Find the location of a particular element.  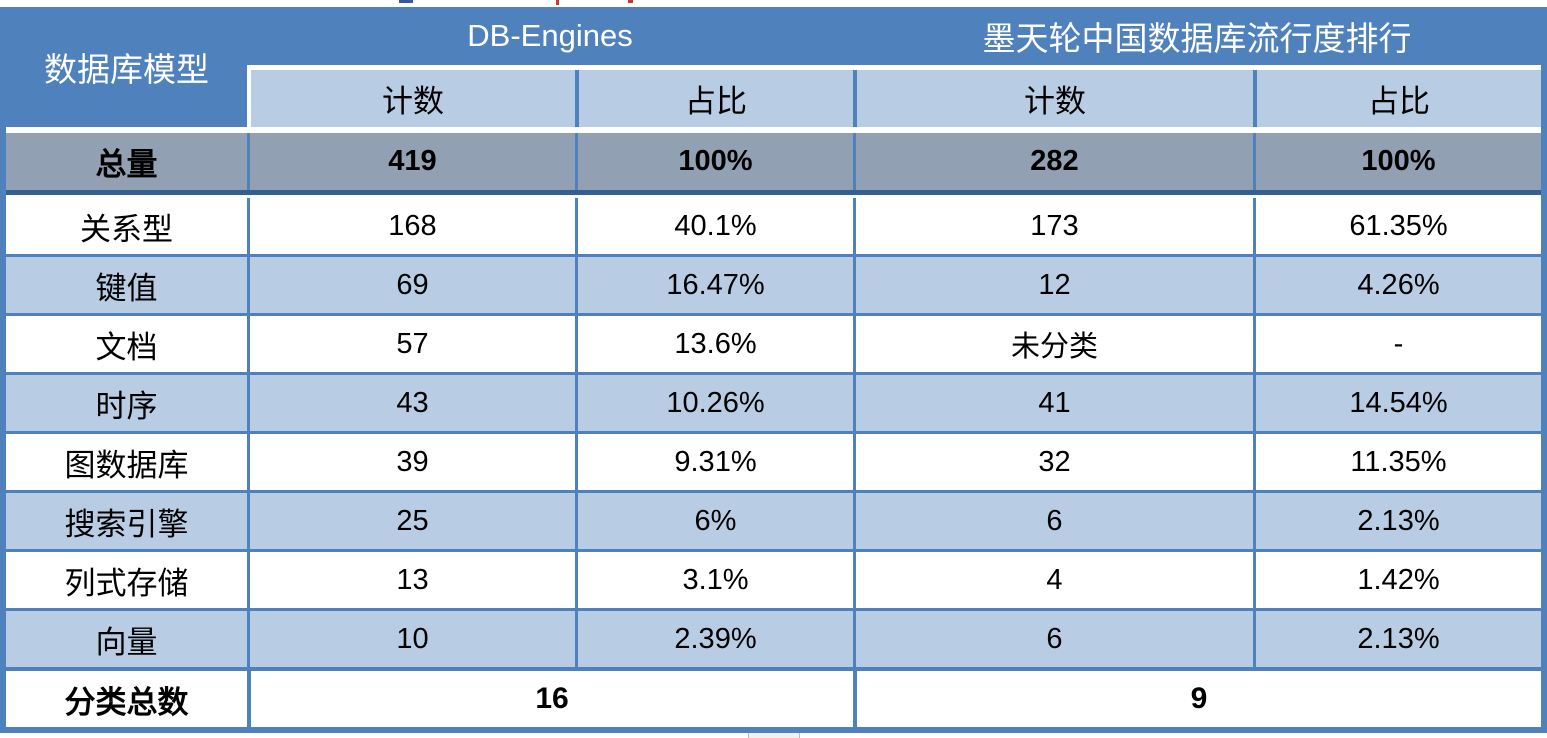

table-cell: 43 is located at coordinates (411, 403).